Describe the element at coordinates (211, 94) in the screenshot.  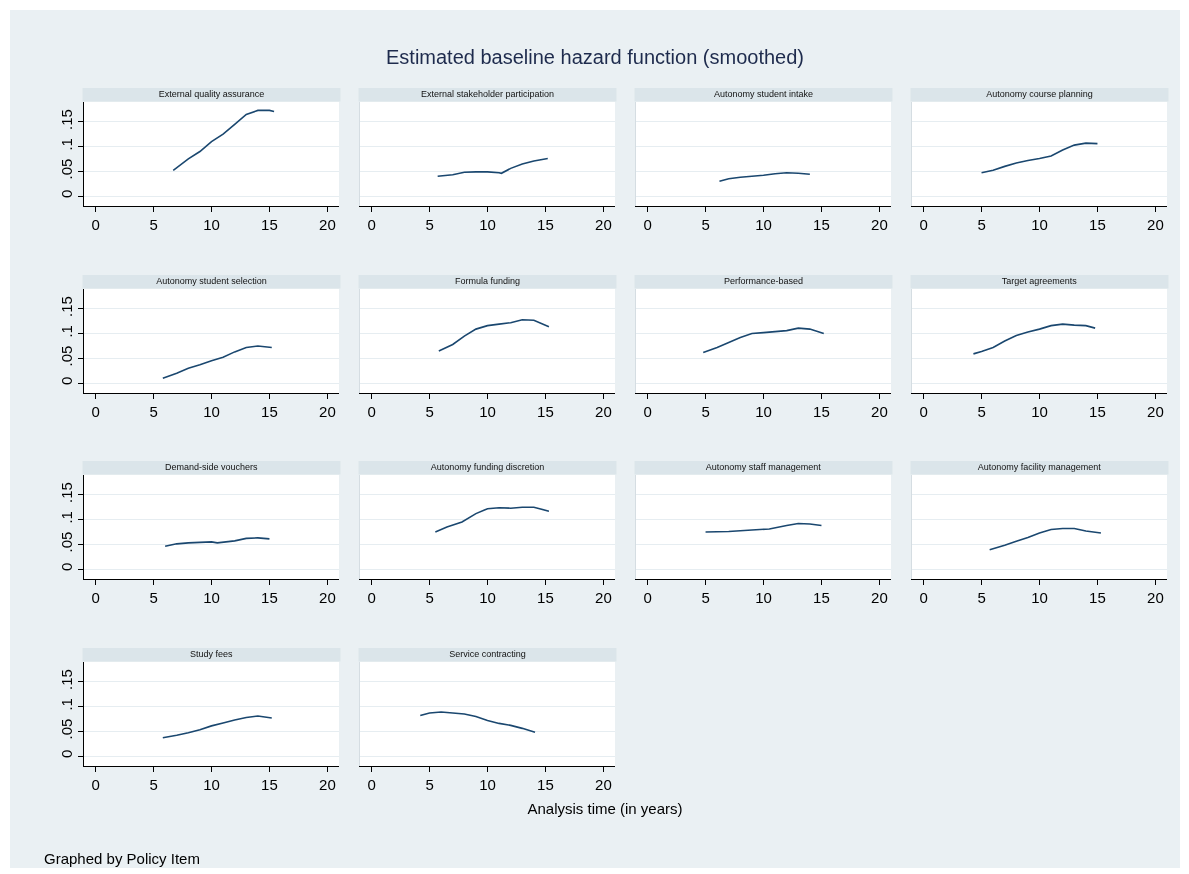
I see `chart-title: External quality assurance` at that location.